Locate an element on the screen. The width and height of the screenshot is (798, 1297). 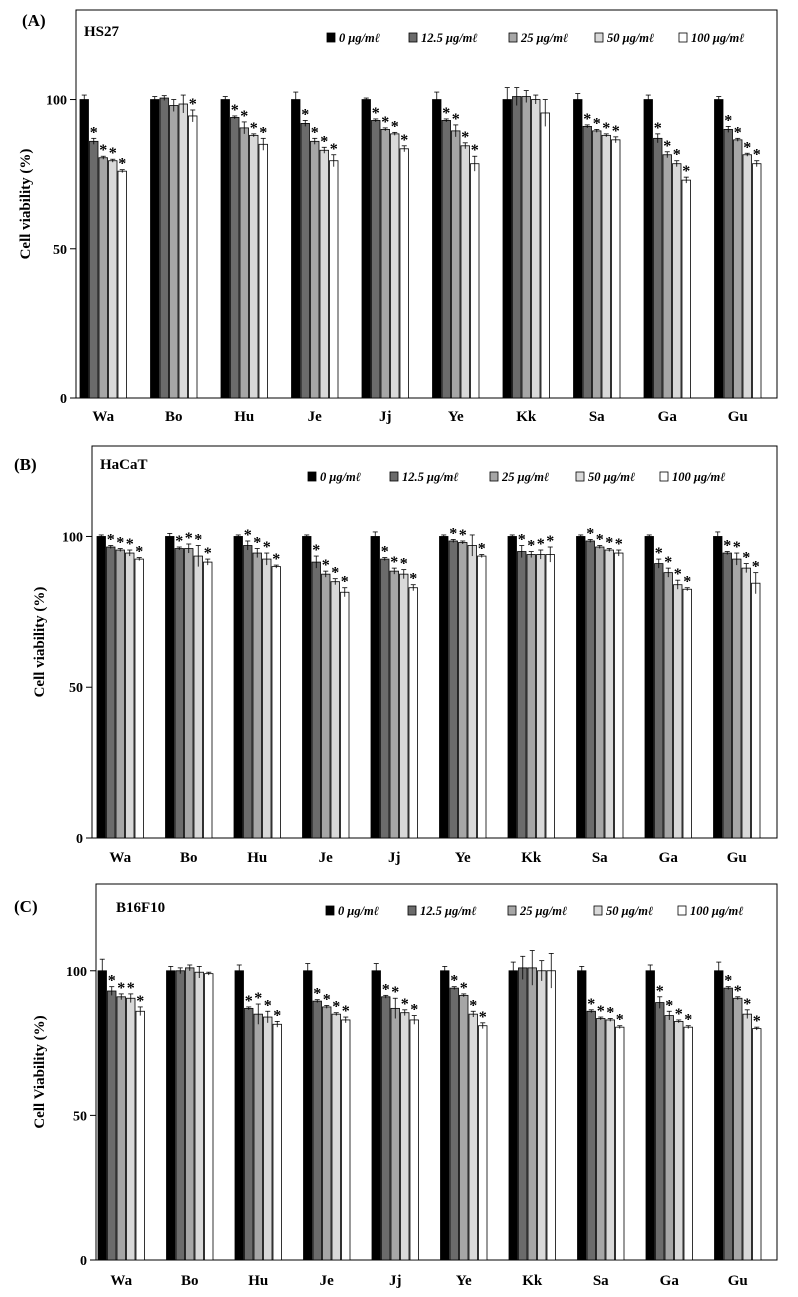
x-tick-label: Gu is located at coordinates (737, 858).